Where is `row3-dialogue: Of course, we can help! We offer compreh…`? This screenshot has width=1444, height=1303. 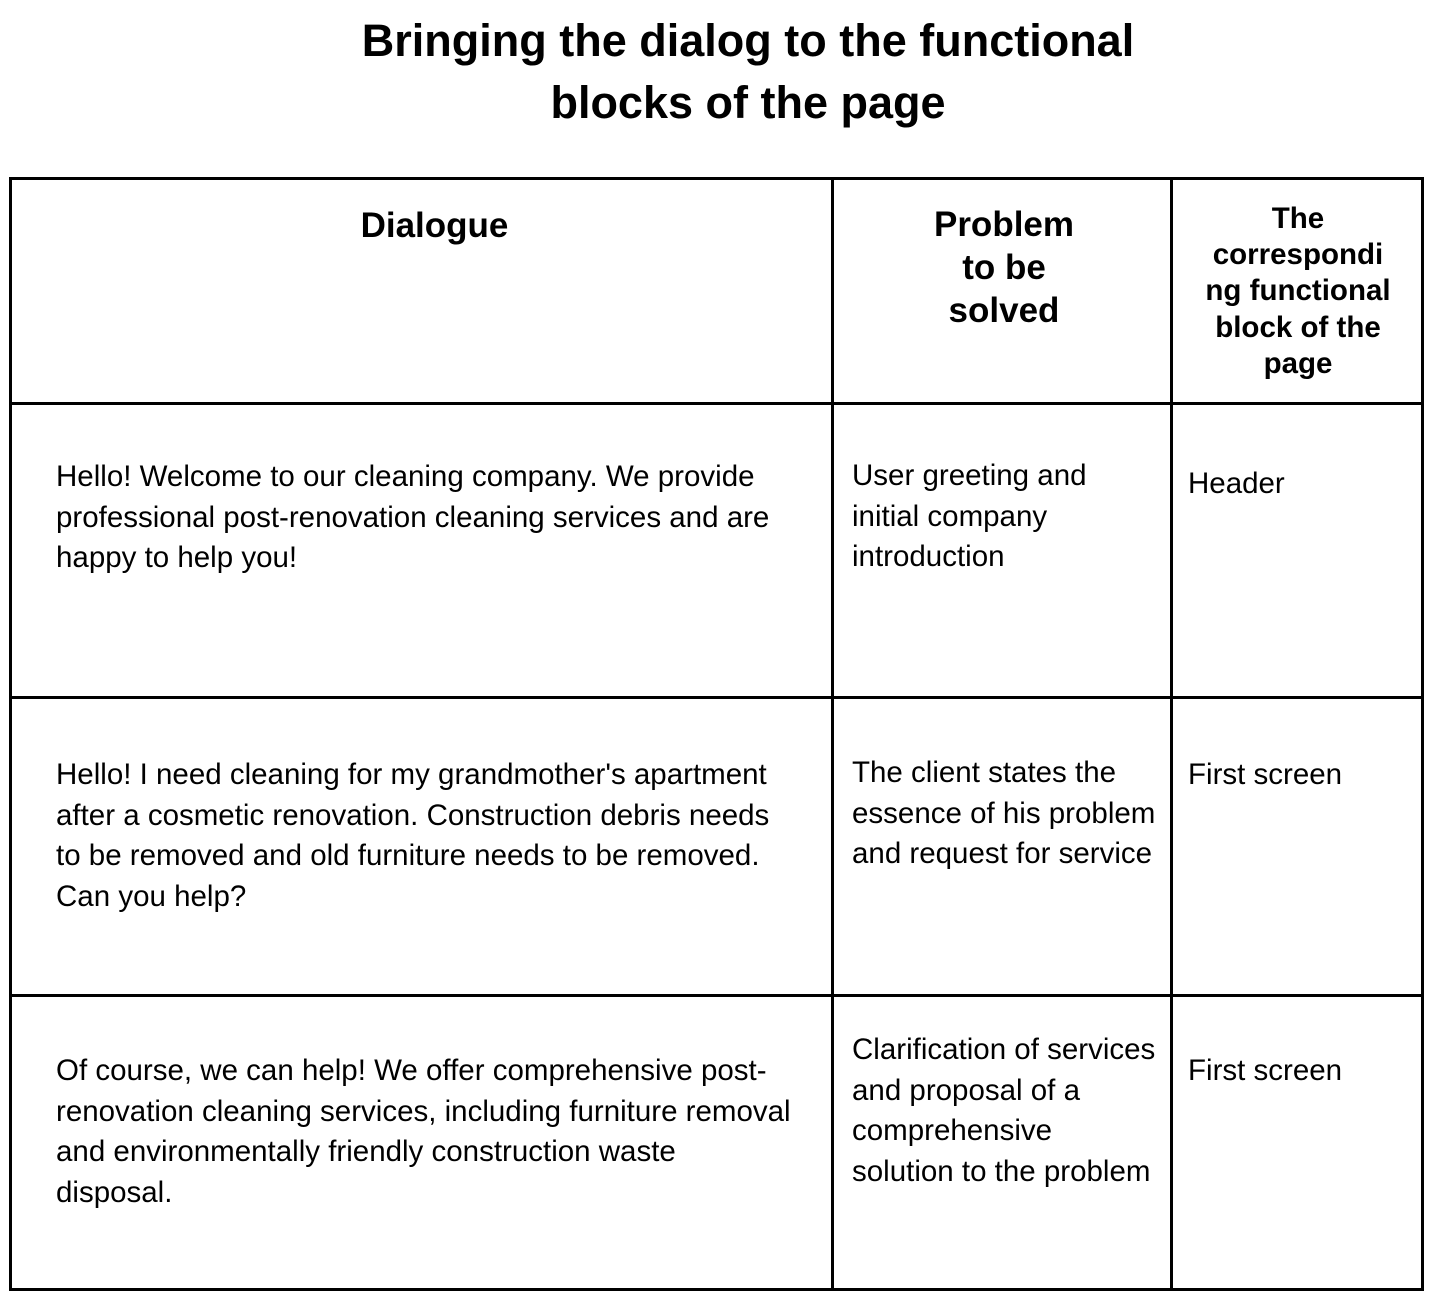
row3-dialogue: Of course, we can help! We offer compreh… is located at coordinates (423, 1131).